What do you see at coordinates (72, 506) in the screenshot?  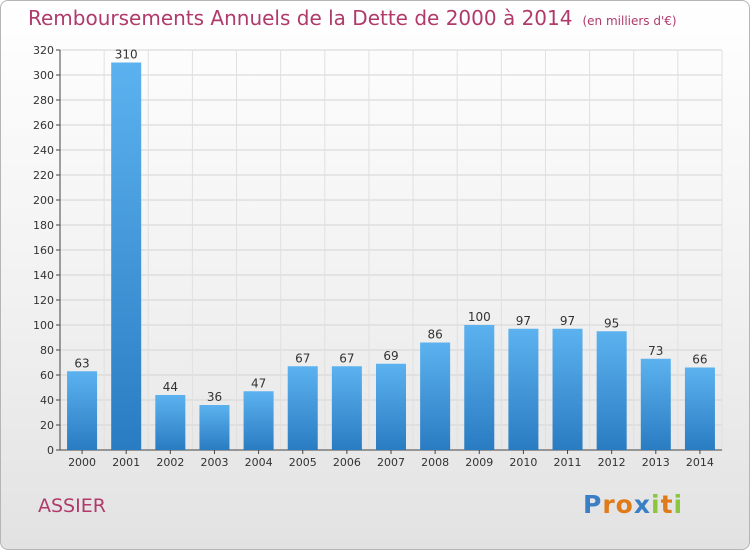 I see `commune-name: ASSIER` at bounding box center [72, 506].